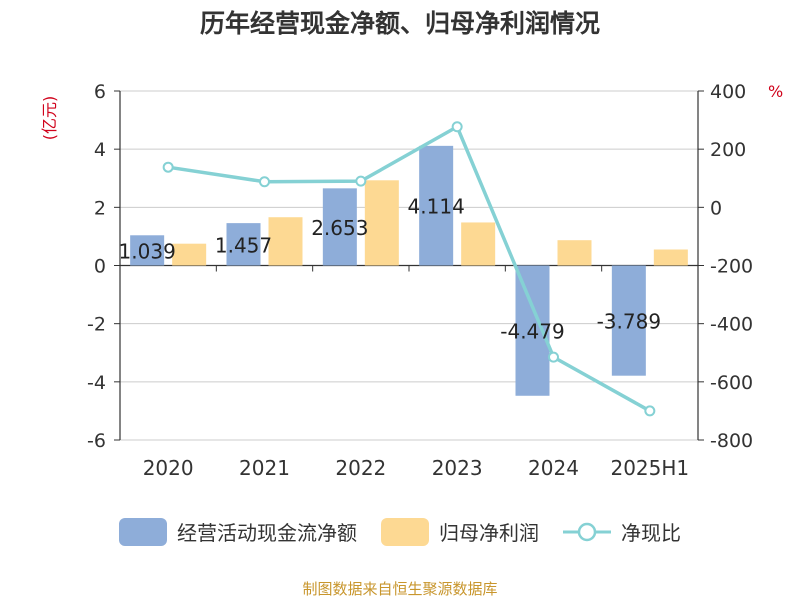 The height and width of the screenshot is (600, 800). I want to click on y2-axis-tick-label: 400, so click(728, 92).